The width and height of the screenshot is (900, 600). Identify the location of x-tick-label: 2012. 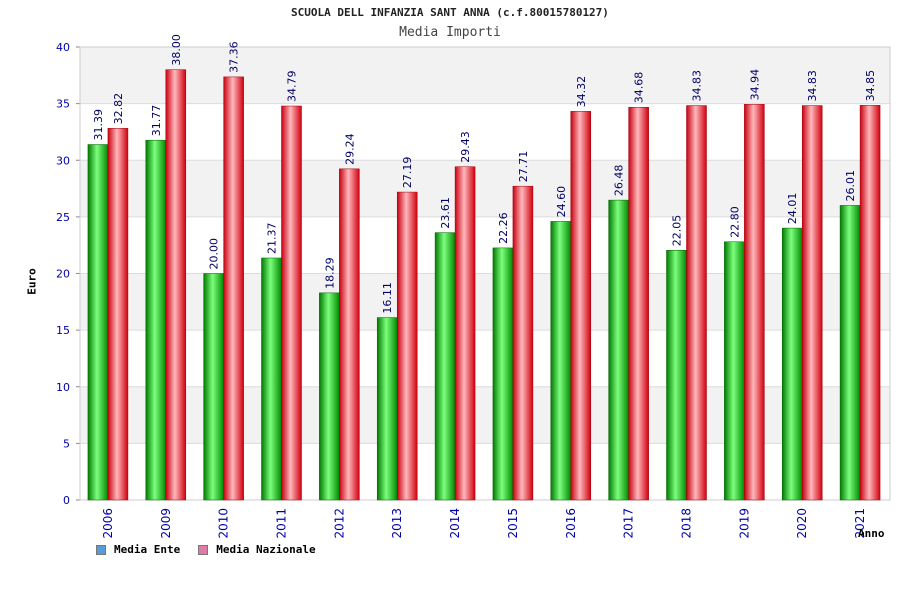
(339, 523).